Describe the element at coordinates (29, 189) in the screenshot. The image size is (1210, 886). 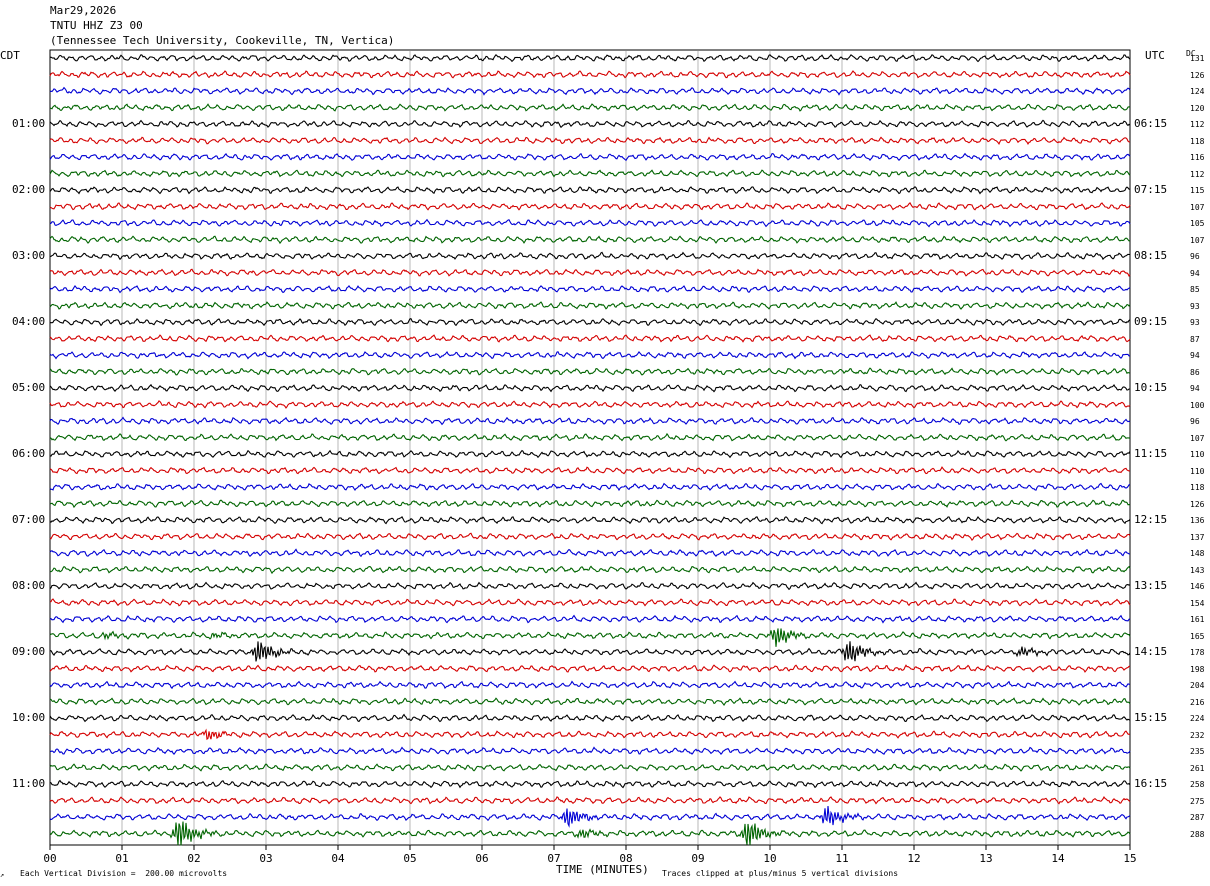
I see `cdt-hour-label: 02:00` at that location.